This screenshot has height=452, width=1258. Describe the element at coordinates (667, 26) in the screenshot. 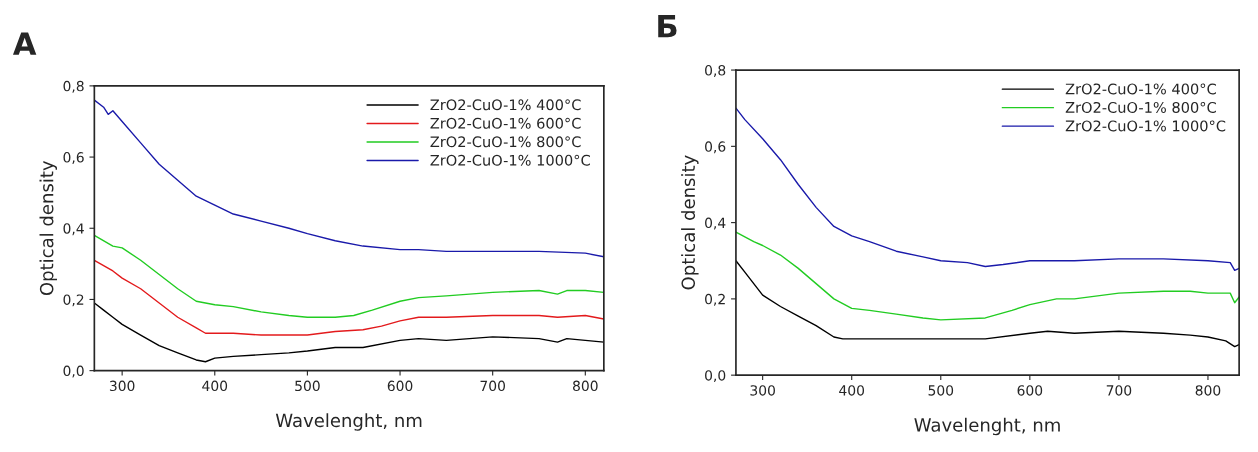

I see `chart-title: Б` at that location.